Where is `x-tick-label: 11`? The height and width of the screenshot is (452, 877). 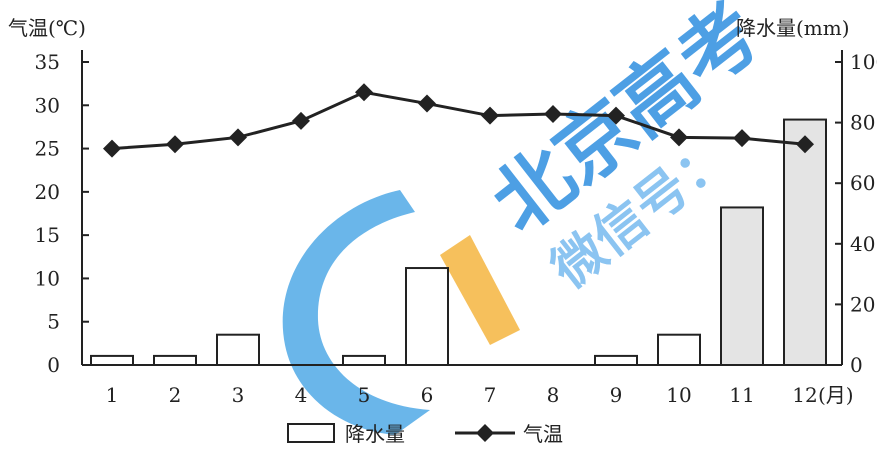 x-tick-label: 11 is located at coordinates (741, 395).